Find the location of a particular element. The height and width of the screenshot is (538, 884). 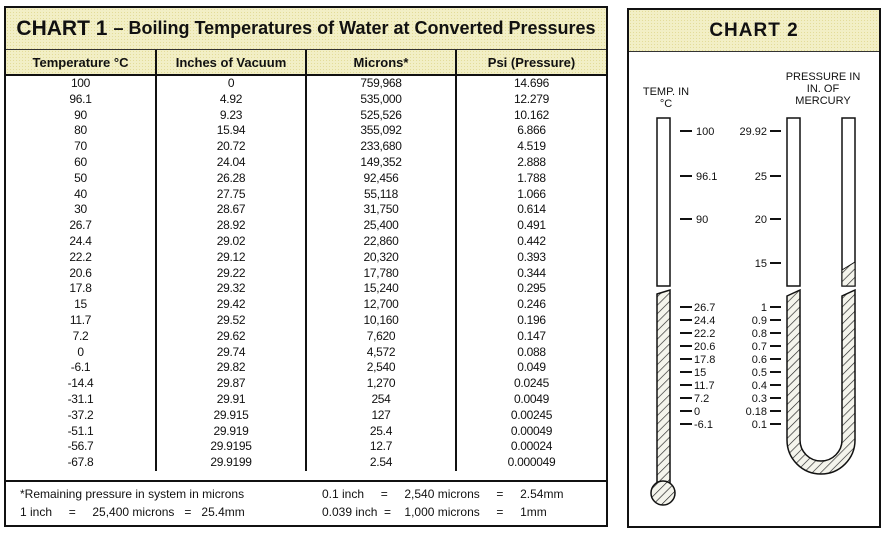

table-cell: 29.9199 is located at coordinates (230, 463).